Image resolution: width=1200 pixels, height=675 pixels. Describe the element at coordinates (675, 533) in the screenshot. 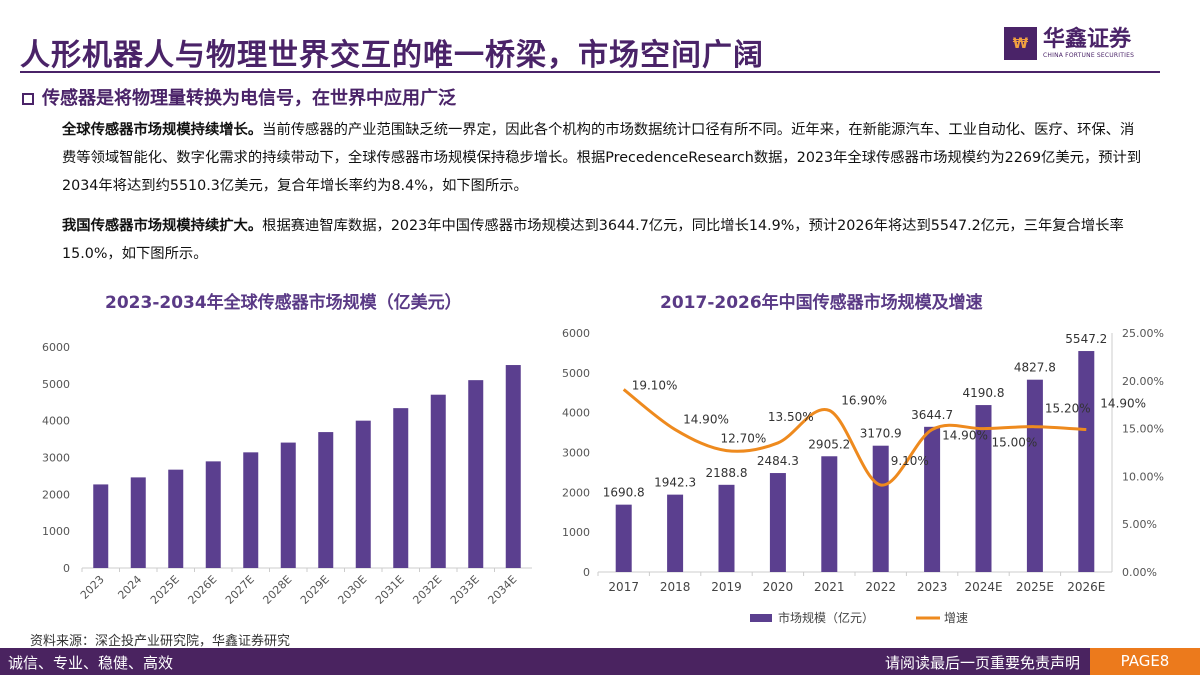

I see `bar-2018` at that location.